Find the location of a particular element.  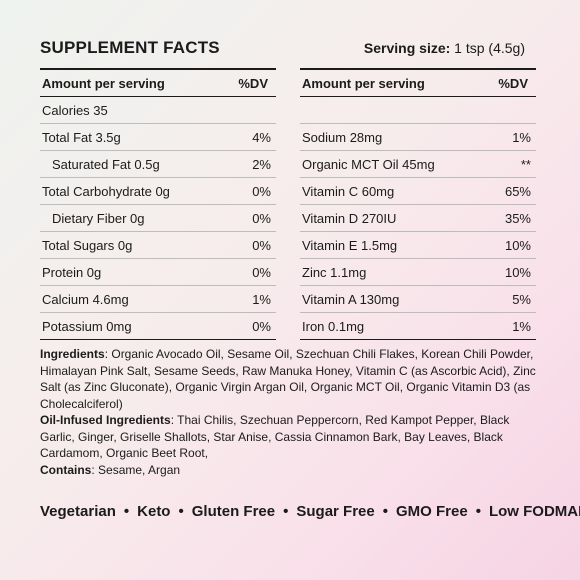

table-row: Vitamin C 60mg 65% is located at coordinates (418, 191).